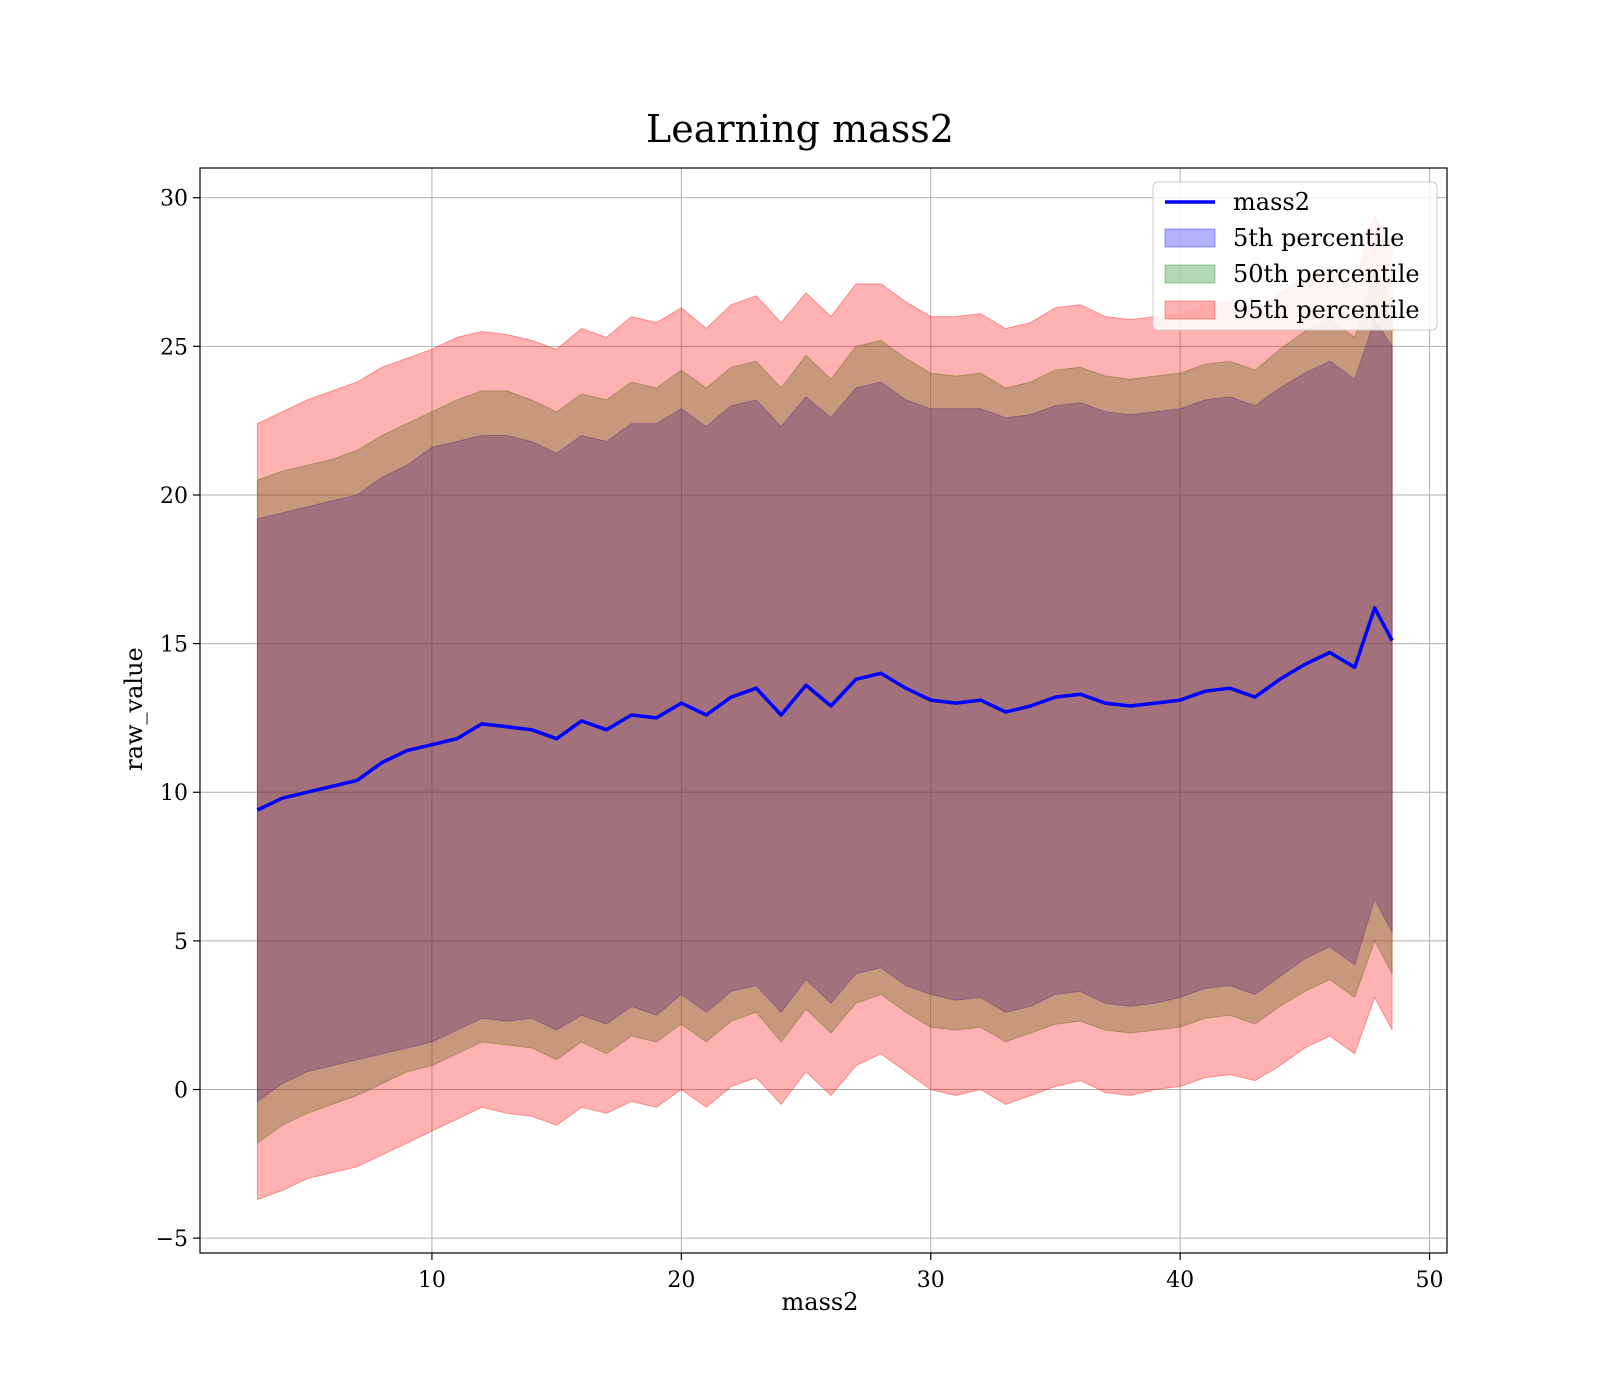  Describe the element at coordinates (178, 719) in the screenshot. I see `y-axis-ticks: −5 0 5 10 15 20 25 30` at that location.